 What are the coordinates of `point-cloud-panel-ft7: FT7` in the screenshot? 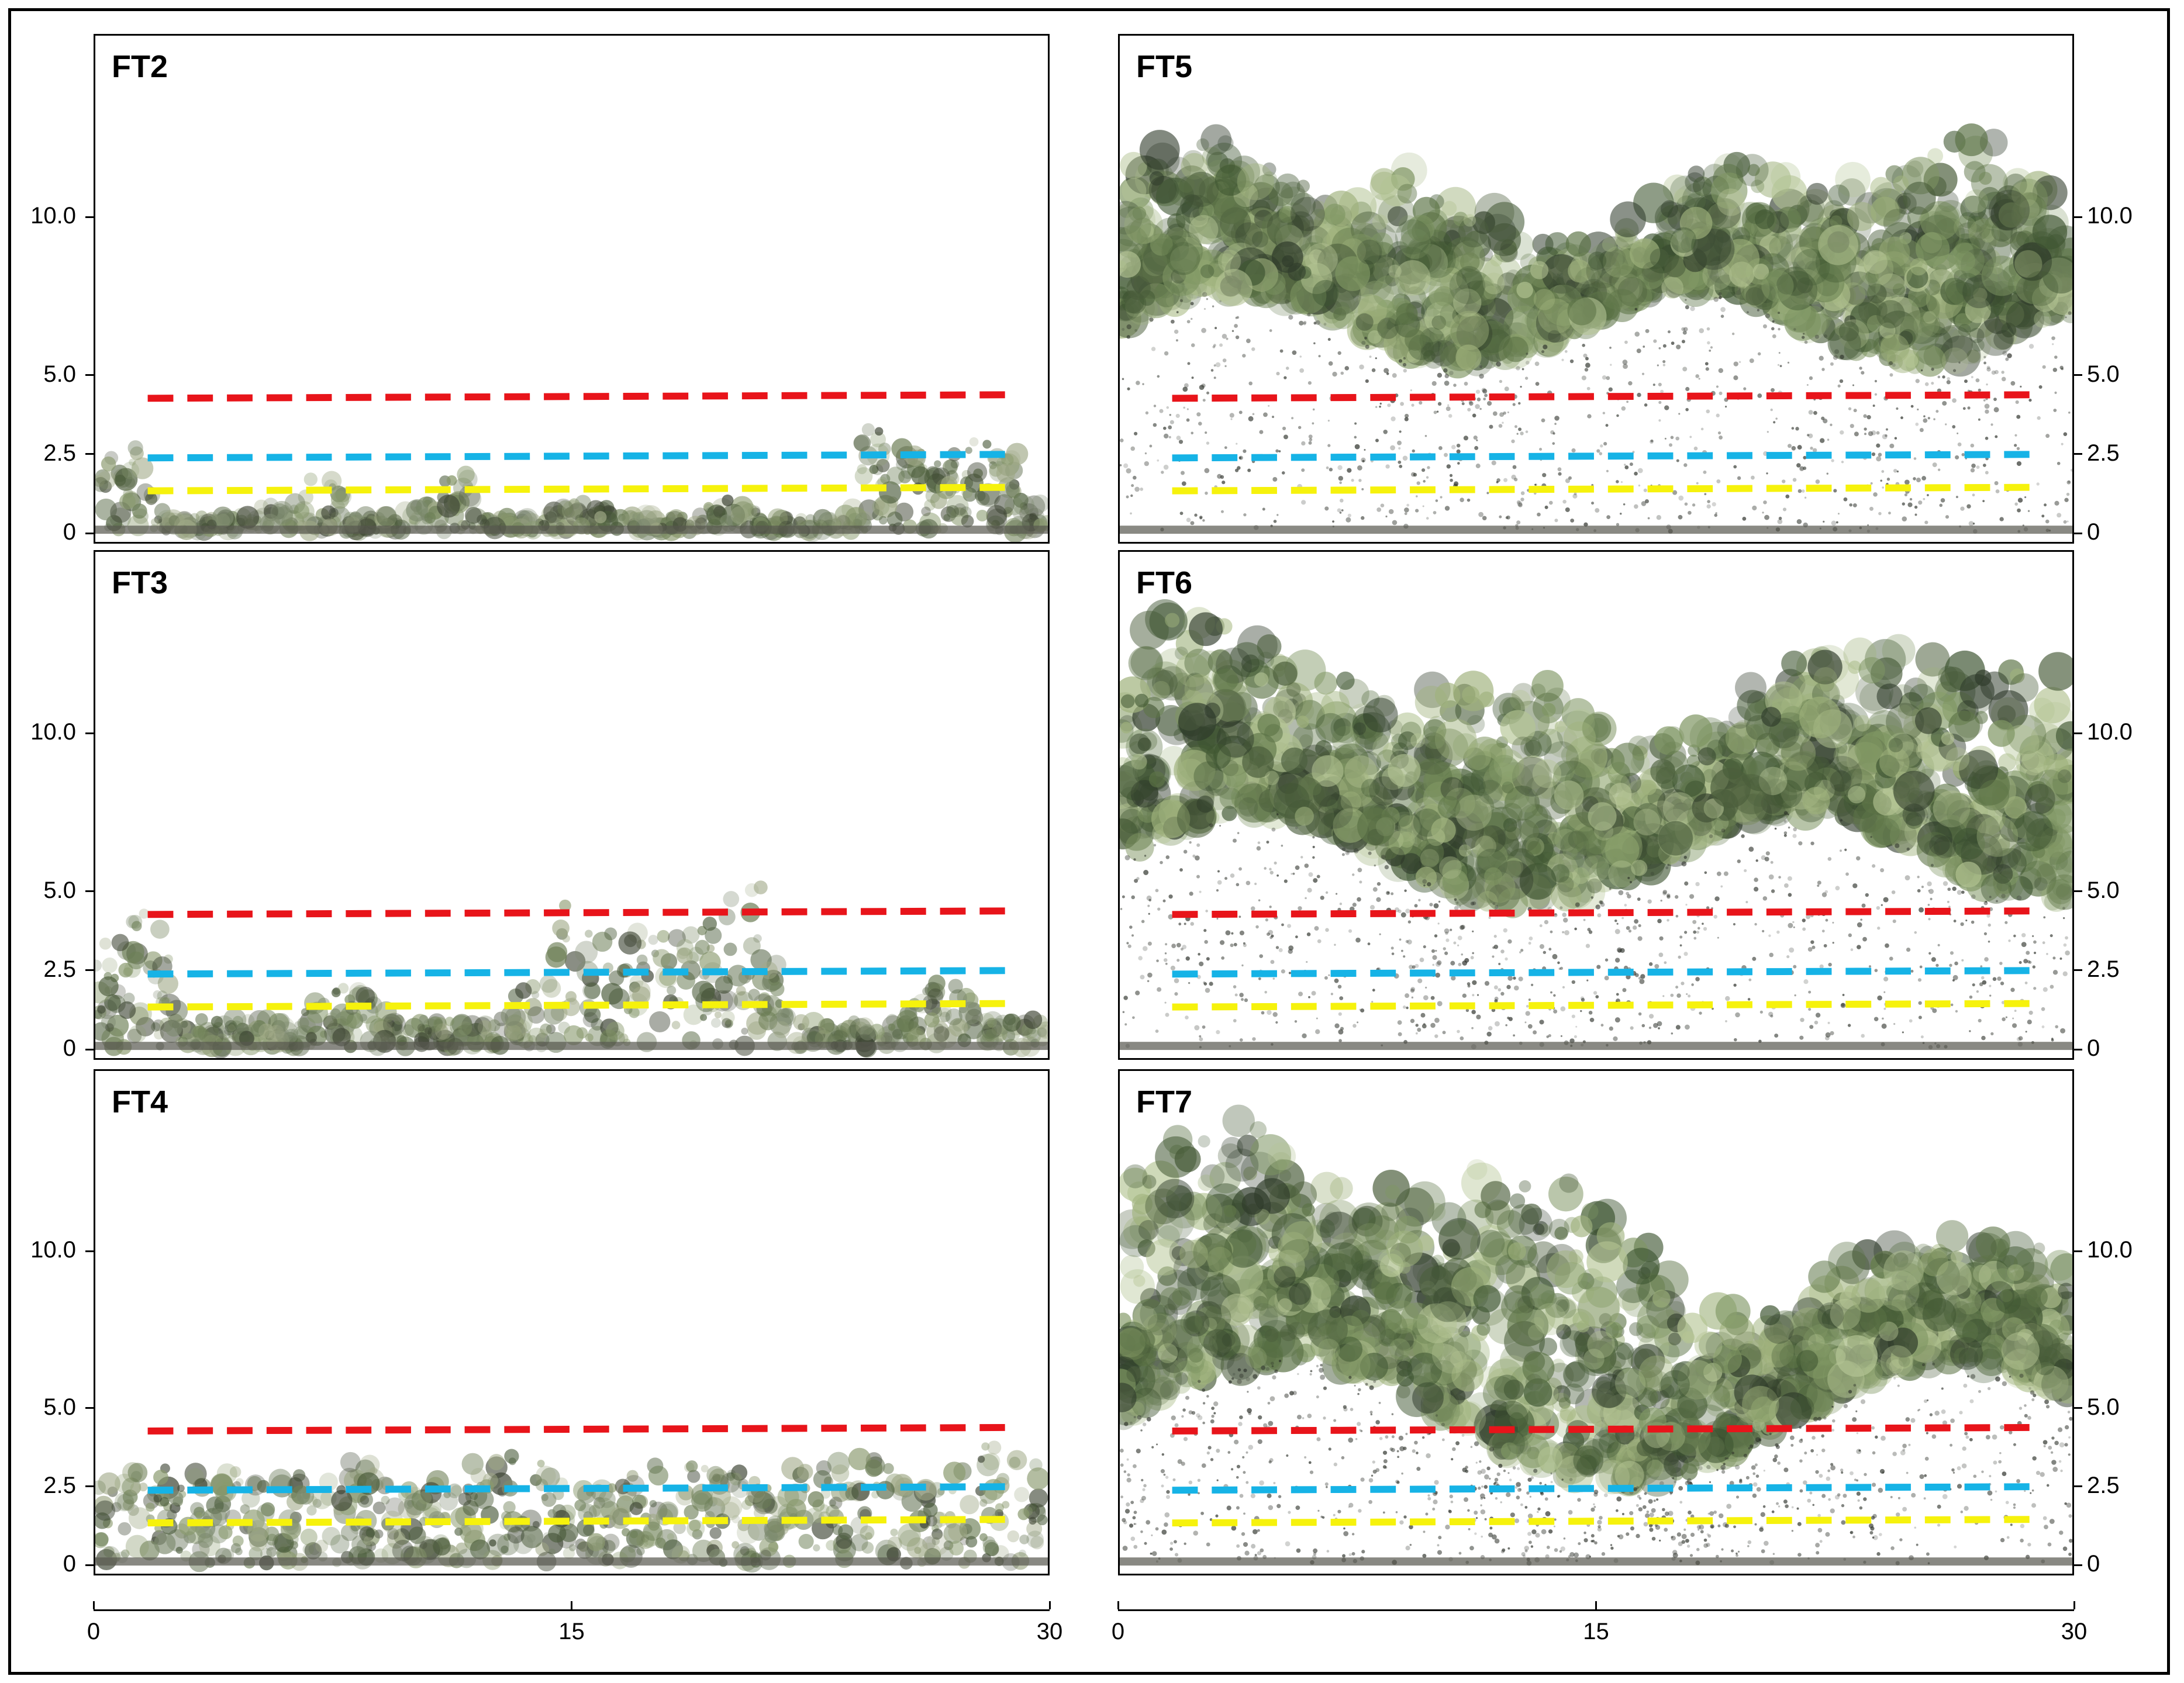 It's located at (1596, 1322).